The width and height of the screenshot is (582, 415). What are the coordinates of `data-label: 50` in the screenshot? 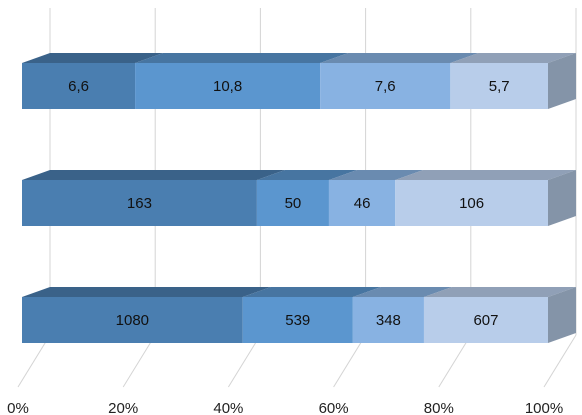 It's located at (293, 203).